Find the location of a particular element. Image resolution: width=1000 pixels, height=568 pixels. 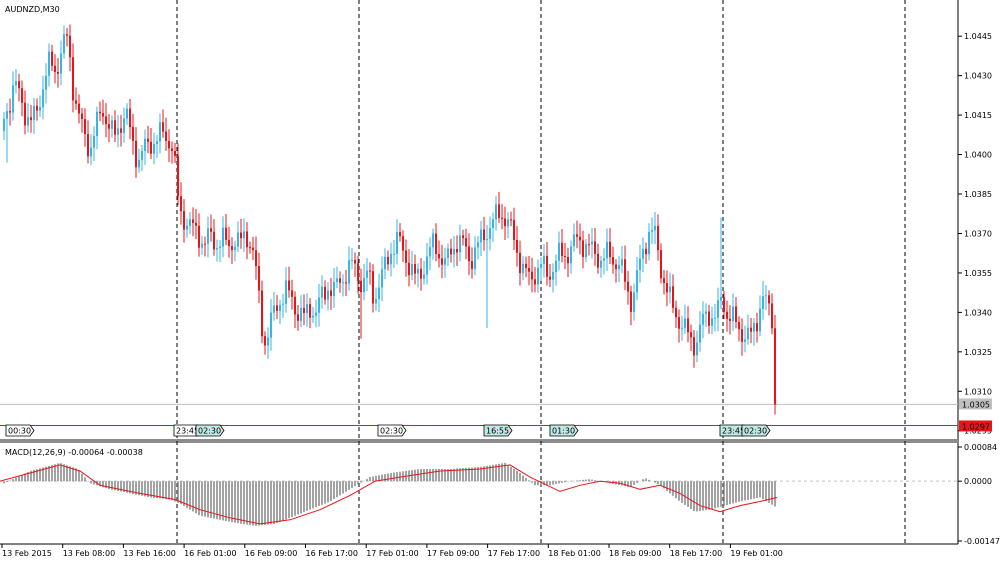

time-tick-label: 13 Feb 08:00 is located at coordinates (89, 553).